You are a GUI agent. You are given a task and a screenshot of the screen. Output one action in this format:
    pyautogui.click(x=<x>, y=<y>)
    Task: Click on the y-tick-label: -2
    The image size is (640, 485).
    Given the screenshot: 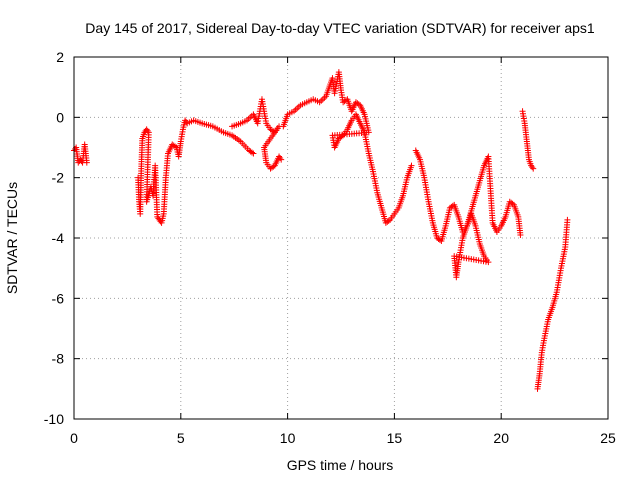 What is the action you would take?
    pyautogui.click(x=58, y=178)
    